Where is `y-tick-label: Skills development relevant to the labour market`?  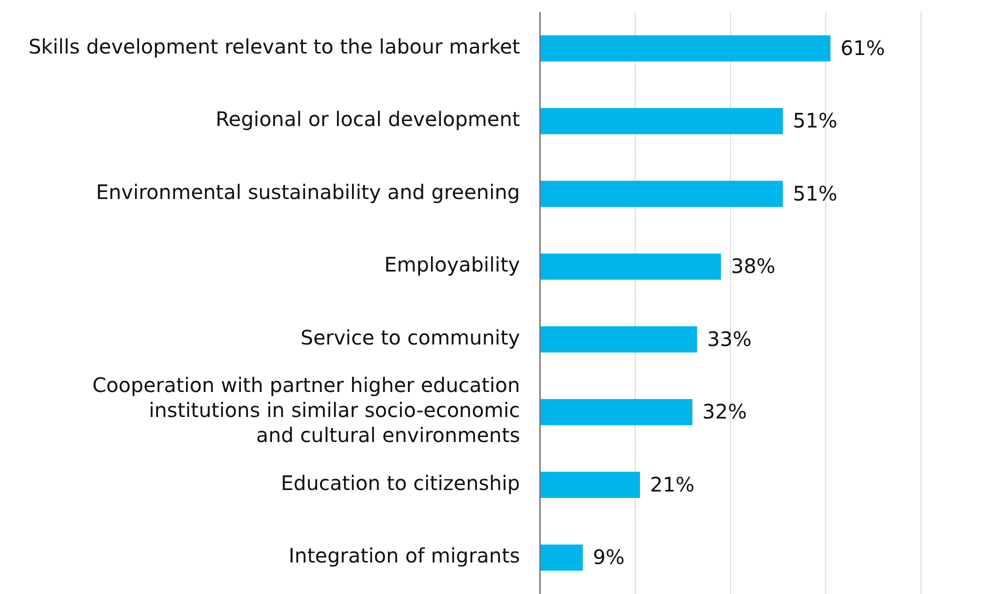
y-tick-label: Skills development relevant to the labour market is located at coordinates (274, 46).